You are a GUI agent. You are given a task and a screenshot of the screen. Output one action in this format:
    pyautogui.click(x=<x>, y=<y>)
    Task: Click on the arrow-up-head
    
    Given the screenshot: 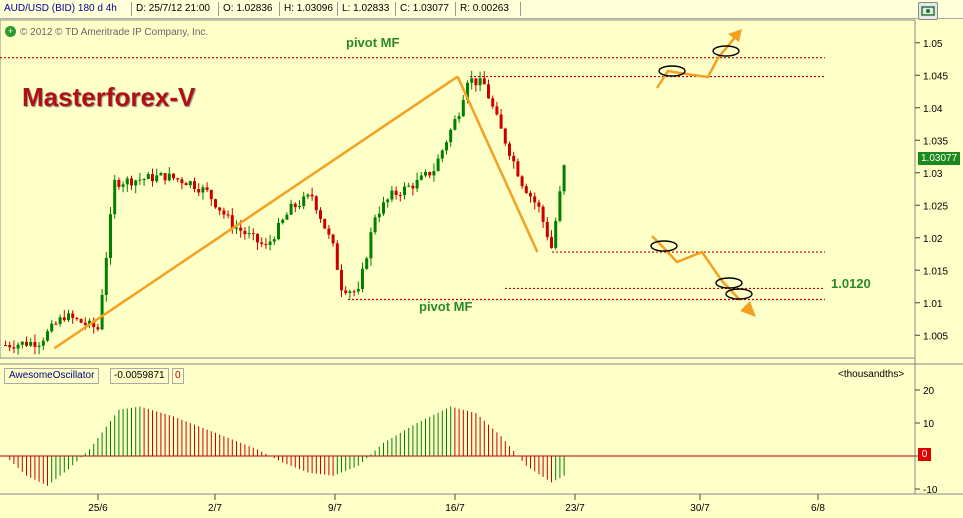 What is the action you would take?
    pyautogui.click(x=735, y=35)
    